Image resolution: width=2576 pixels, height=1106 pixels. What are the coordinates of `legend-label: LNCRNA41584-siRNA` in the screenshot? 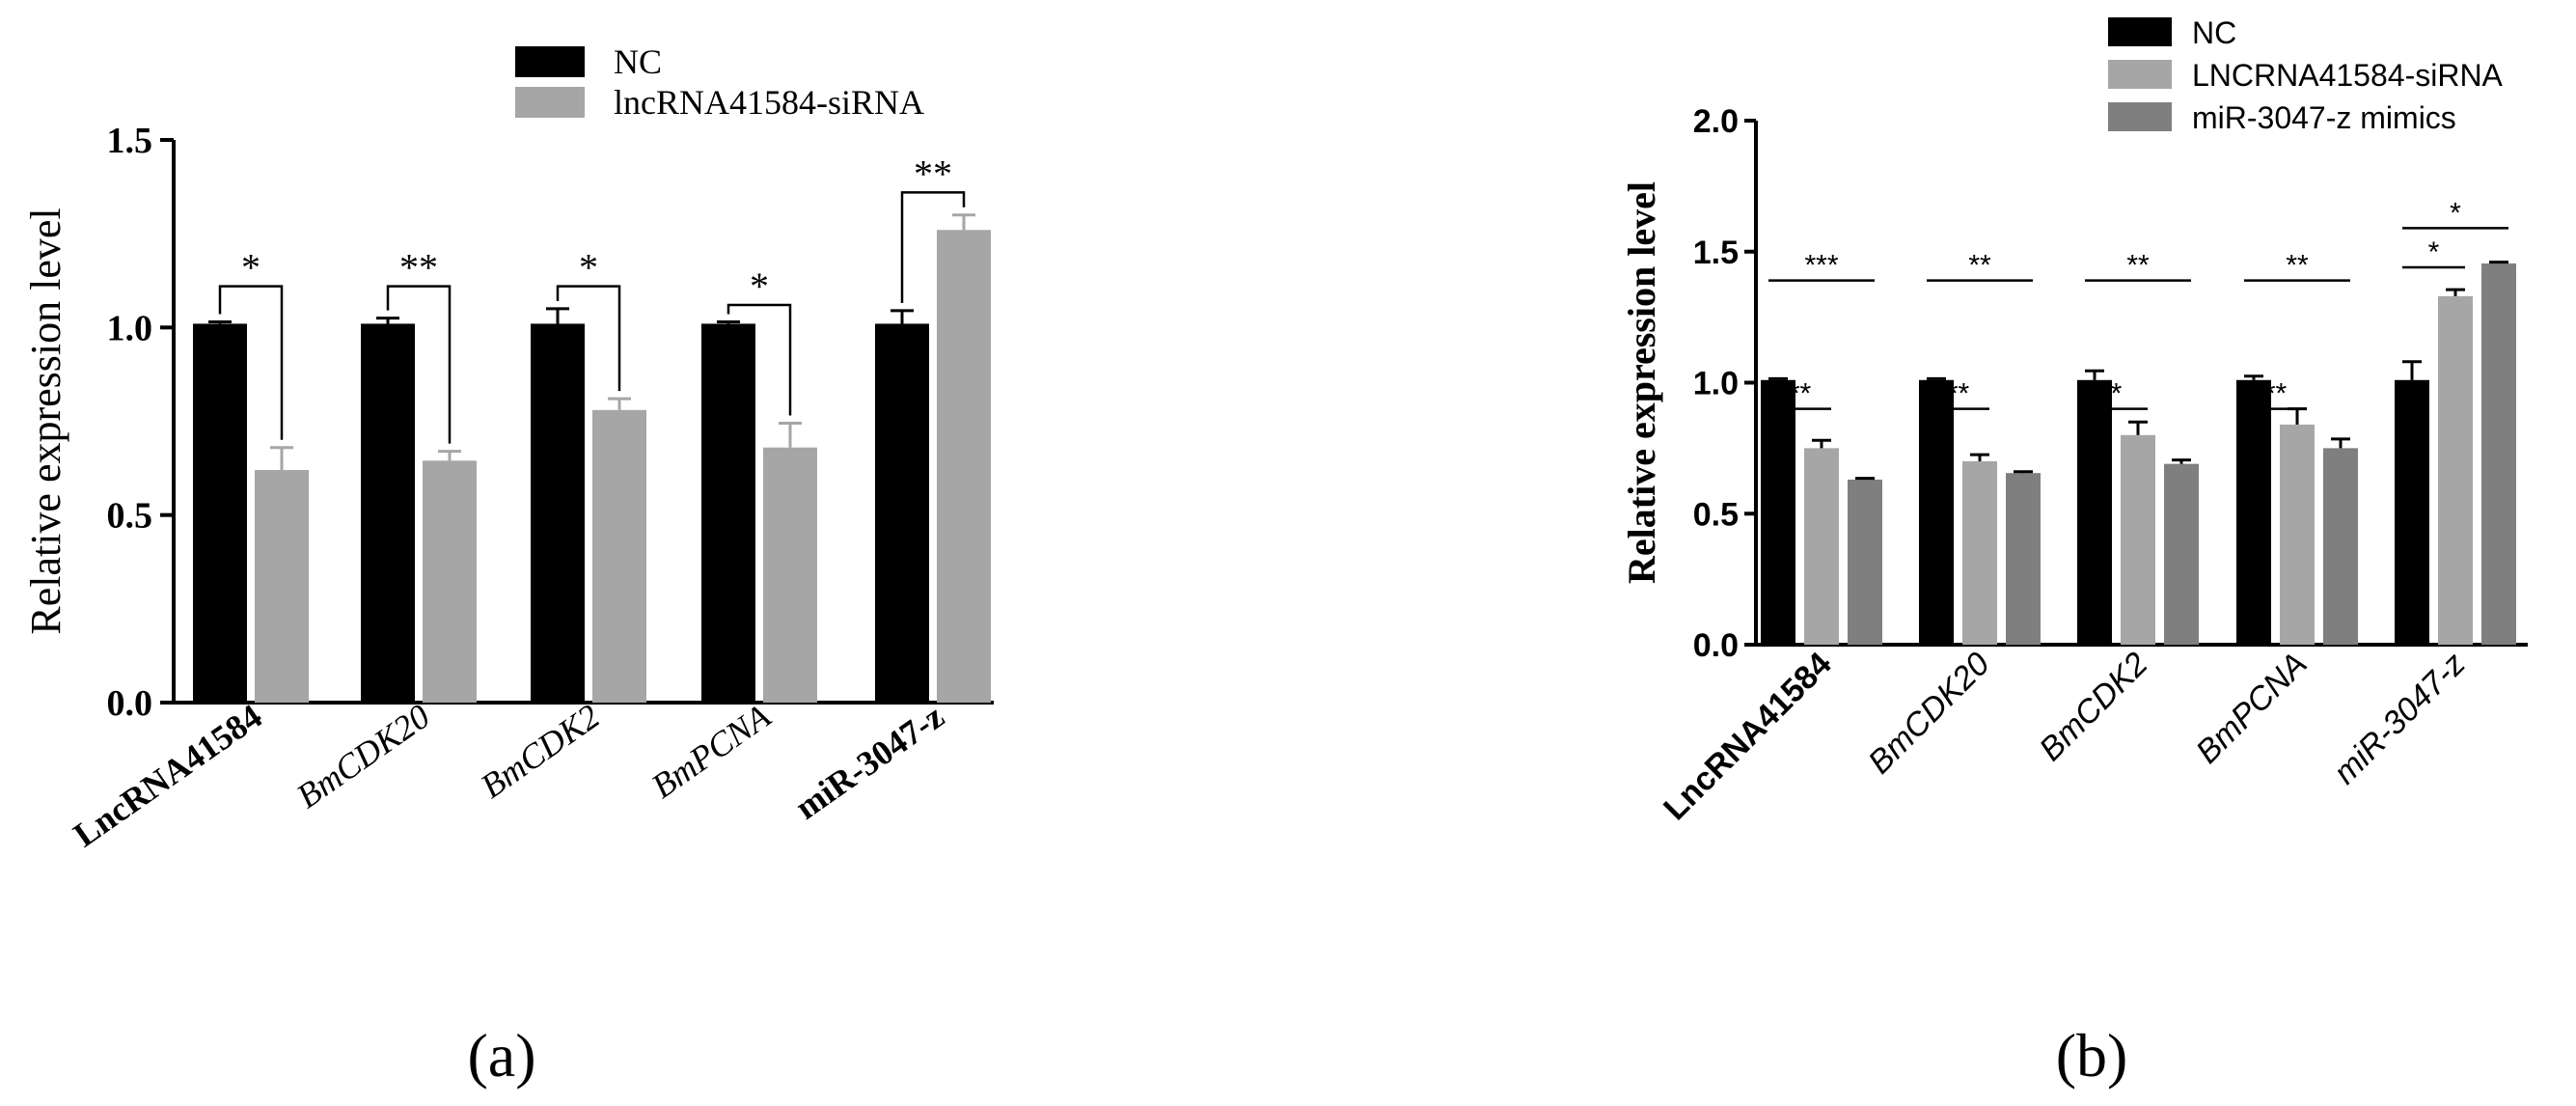 It's located at (2348, 75).